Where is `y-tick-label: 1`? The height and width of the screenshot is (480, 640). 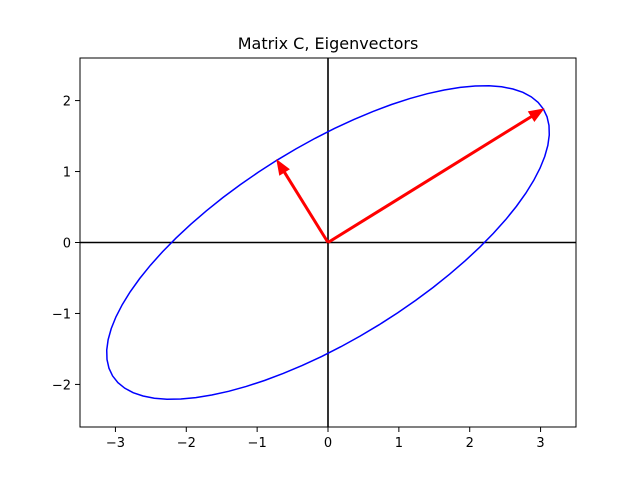
y-tick-label: 1 is located at coordinates (67, 173).